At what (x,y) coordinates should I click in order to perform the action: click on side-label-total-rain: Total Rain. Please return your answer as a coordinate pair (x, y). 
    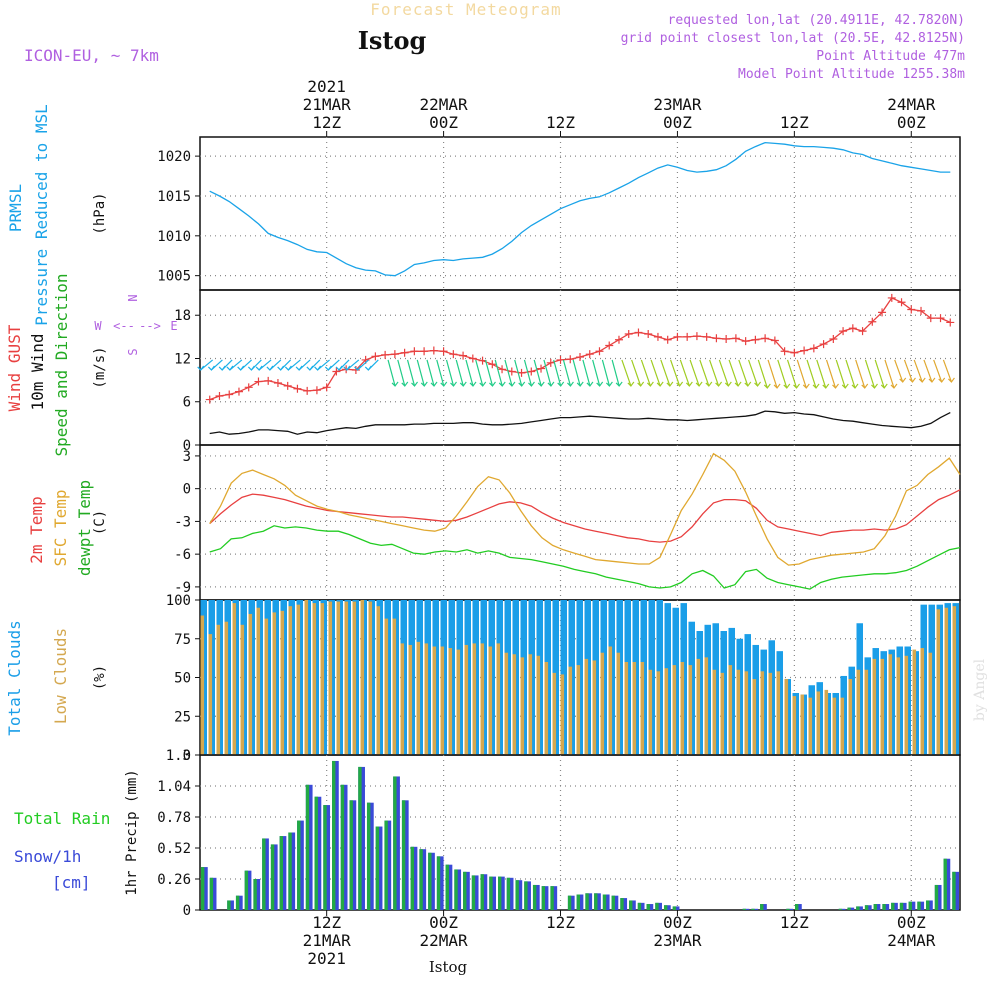
    Looking at the image, I should click on (62, 818).